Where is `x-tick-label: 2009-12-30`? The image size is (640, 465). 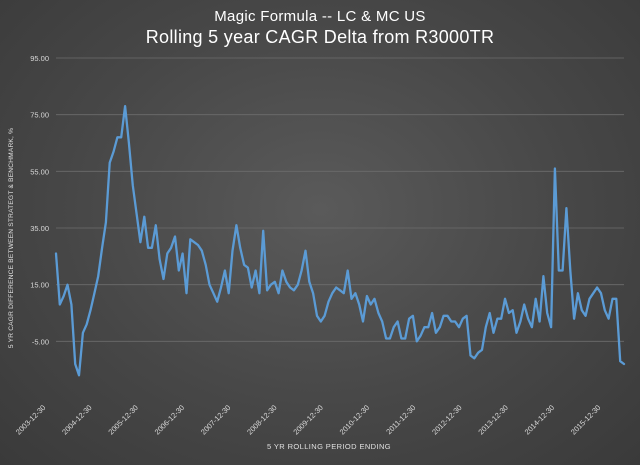 x-tick-label: 2009-12-30 is located at coordinates (307, 419).